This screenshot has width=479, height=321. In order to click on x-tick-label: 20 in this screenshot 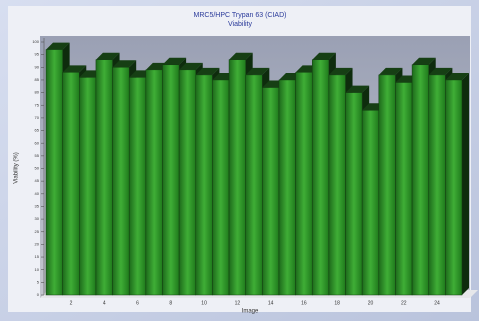, I will do `click(371, 303)`.